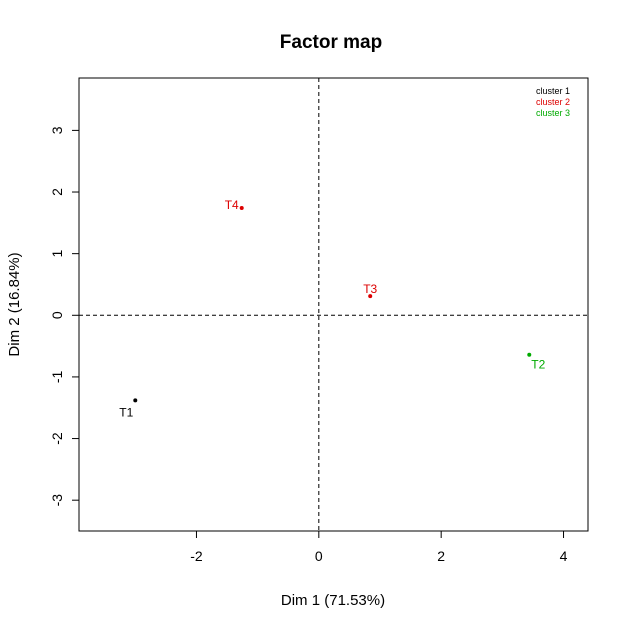  Describe the element at coordinates (57, 500) in the screenshot. I see `y-tick-label: -3` at that location.